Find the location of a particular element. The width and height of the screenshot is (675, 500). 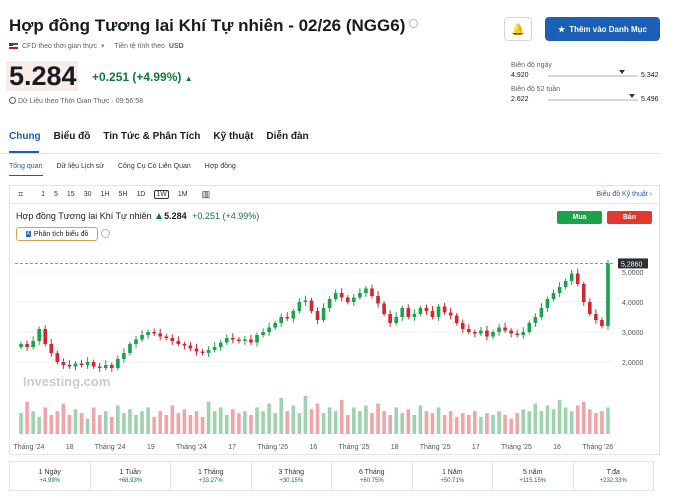

timeframe-1h: 1H is located at coordinates (105, 194).